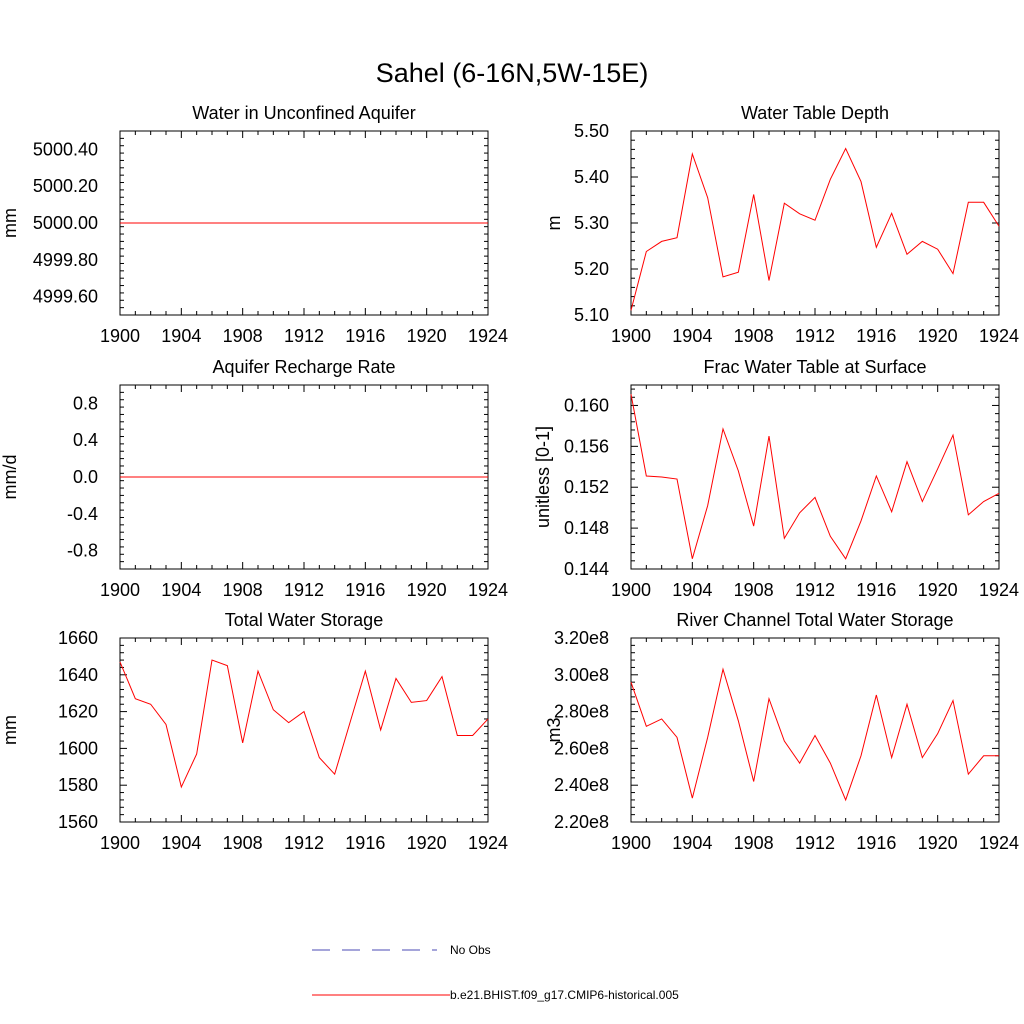 Image resolution: width=1024 pixels, height=1024 pixels. Describe the element at coordinates (814, 620) in the screenshot. I see `panel-title: River Channel Total Water Storage` at that location.